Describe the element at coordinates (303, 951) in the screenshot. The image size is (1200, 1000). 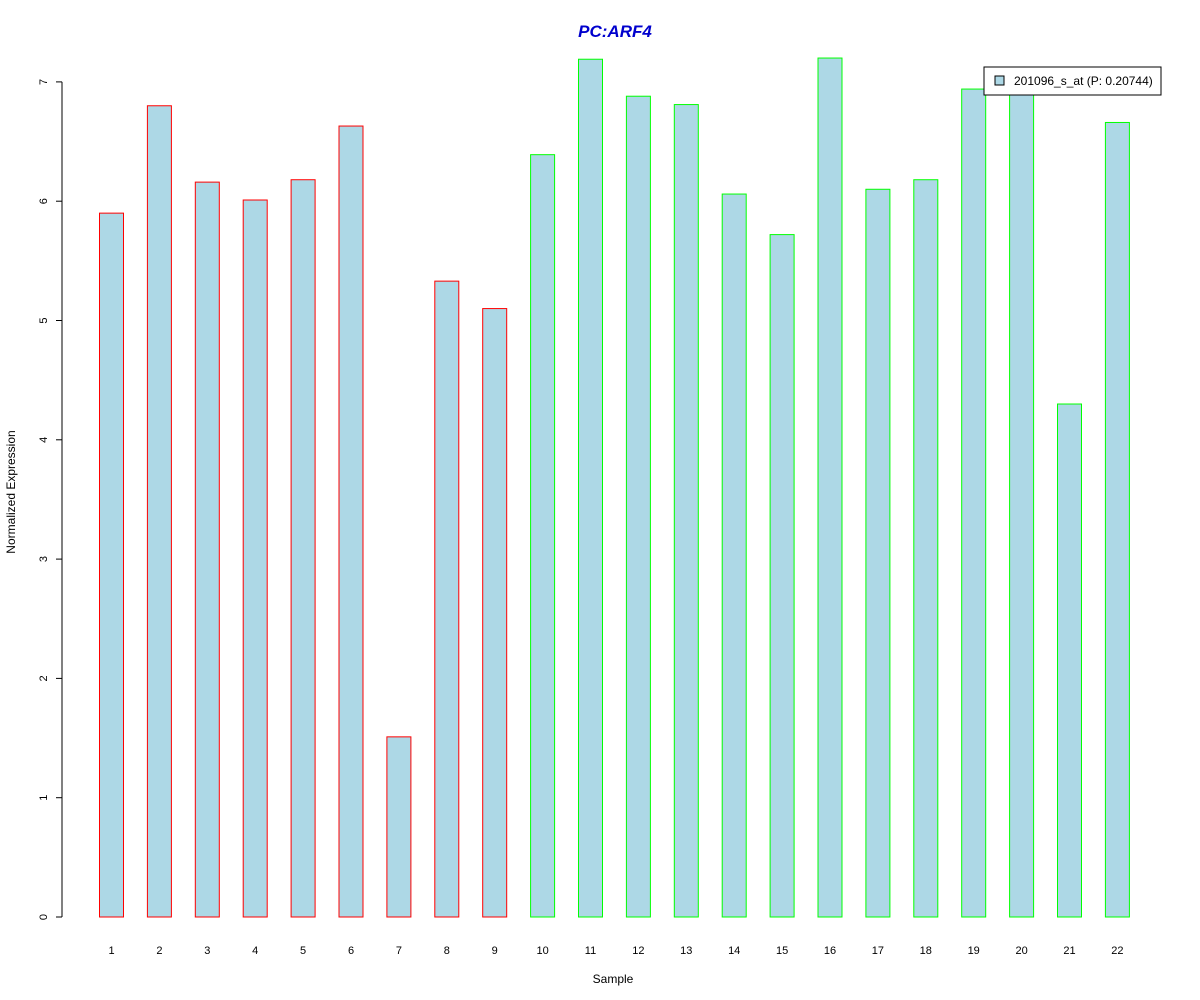
I see `x-tick-label: 5` at that location.